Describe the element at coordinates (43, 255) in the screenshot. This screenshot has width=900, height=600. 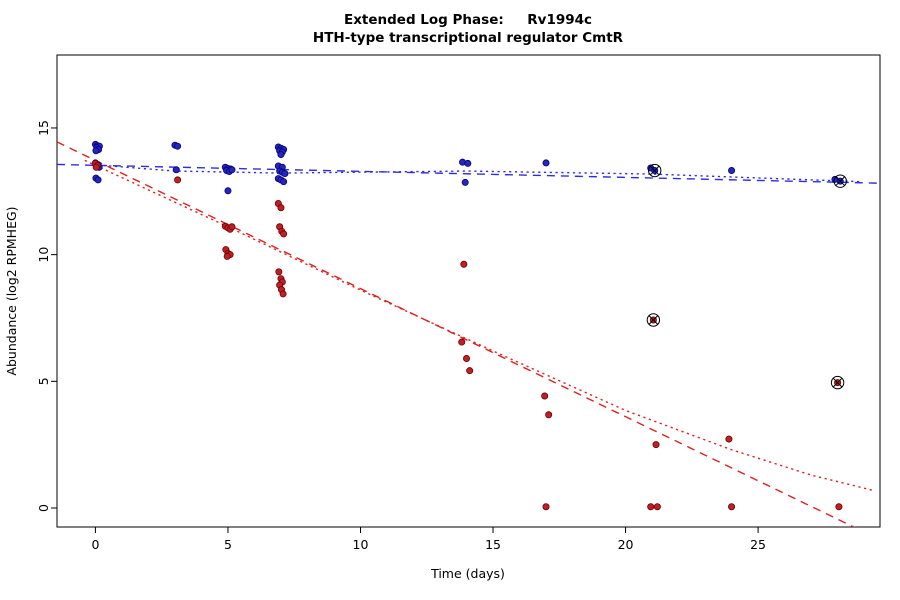
I see `y-tick-label: 10` at that location.